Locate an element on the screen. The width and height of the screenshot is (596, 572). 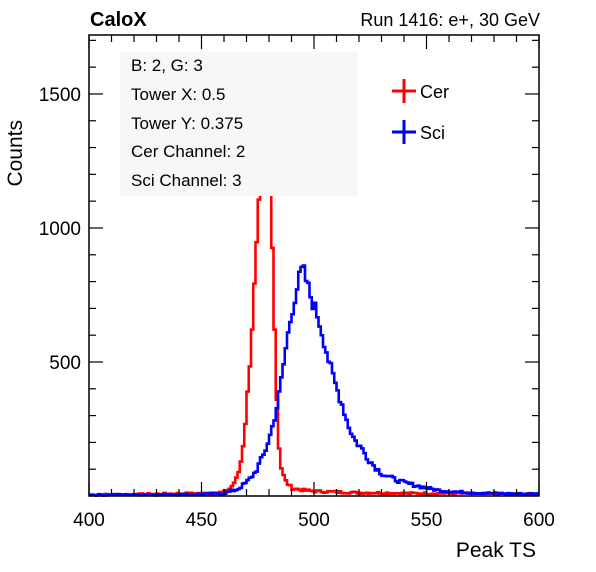
legend-marker-cer is located at coordinates (404, 91).